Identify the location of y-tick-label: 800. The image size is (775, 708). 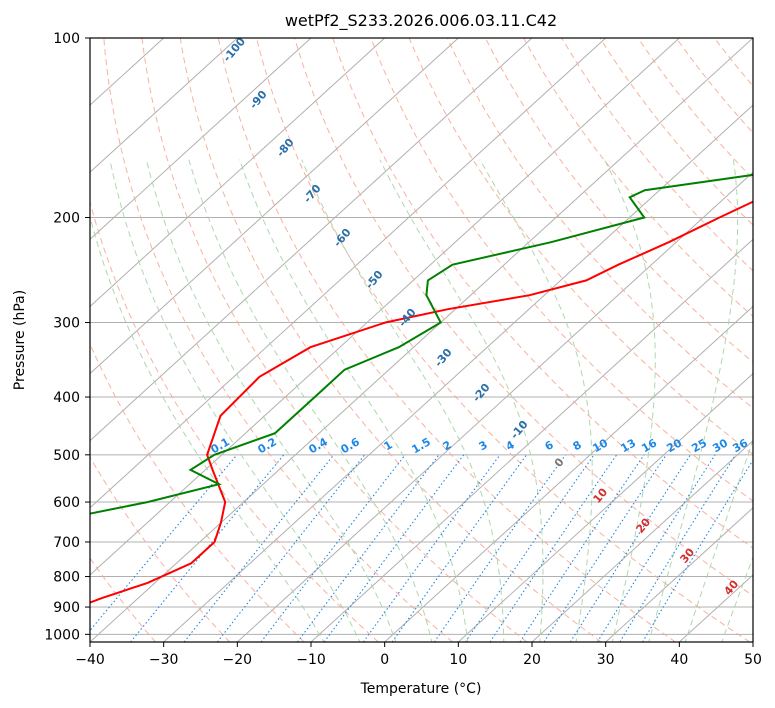
(66, 578).